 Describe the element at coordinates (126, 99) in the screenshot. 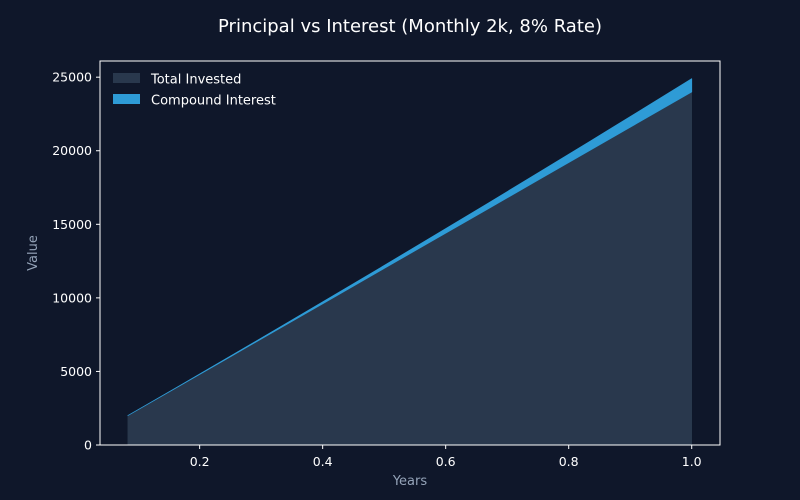

I see `legend-swatch-compound-interest` at that location.